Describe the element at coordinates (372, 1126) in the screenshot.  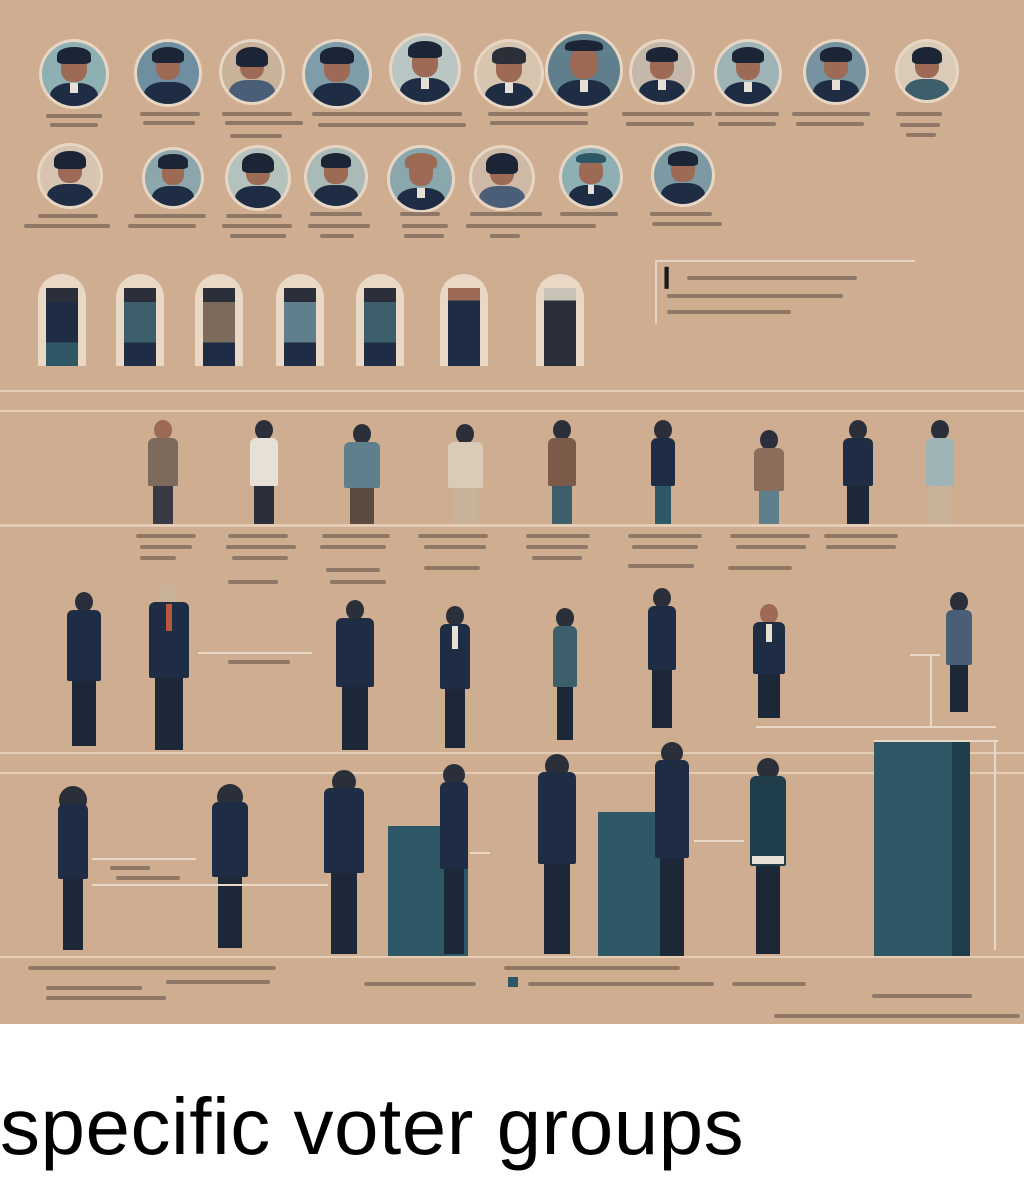
I see `caption: specific voter groups` at that location.